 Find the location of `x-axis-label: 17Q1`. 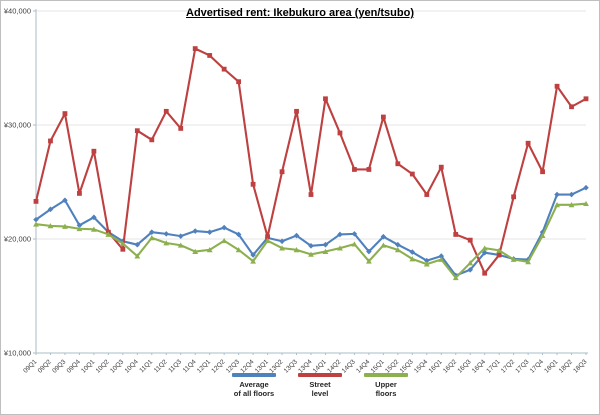

x-axis-label: 17Q1 is located at coordinates (493, 366).